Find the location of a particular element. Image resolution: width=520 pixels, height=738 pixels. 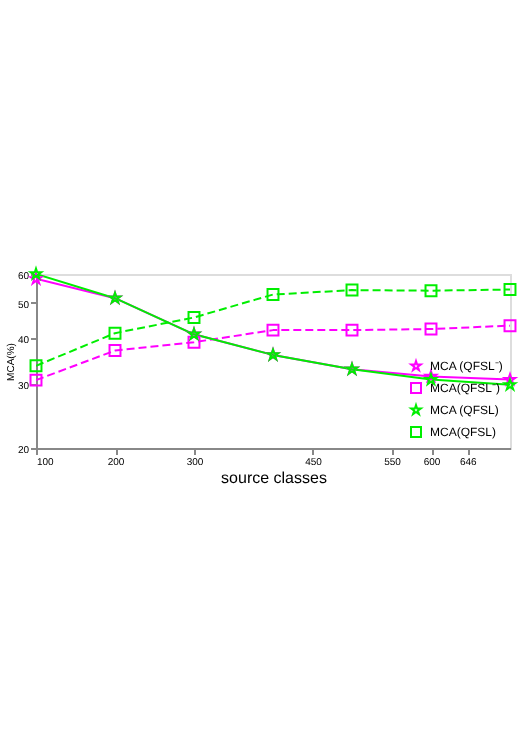

x-axis-title: source classes is located at coordinates (274, 478).